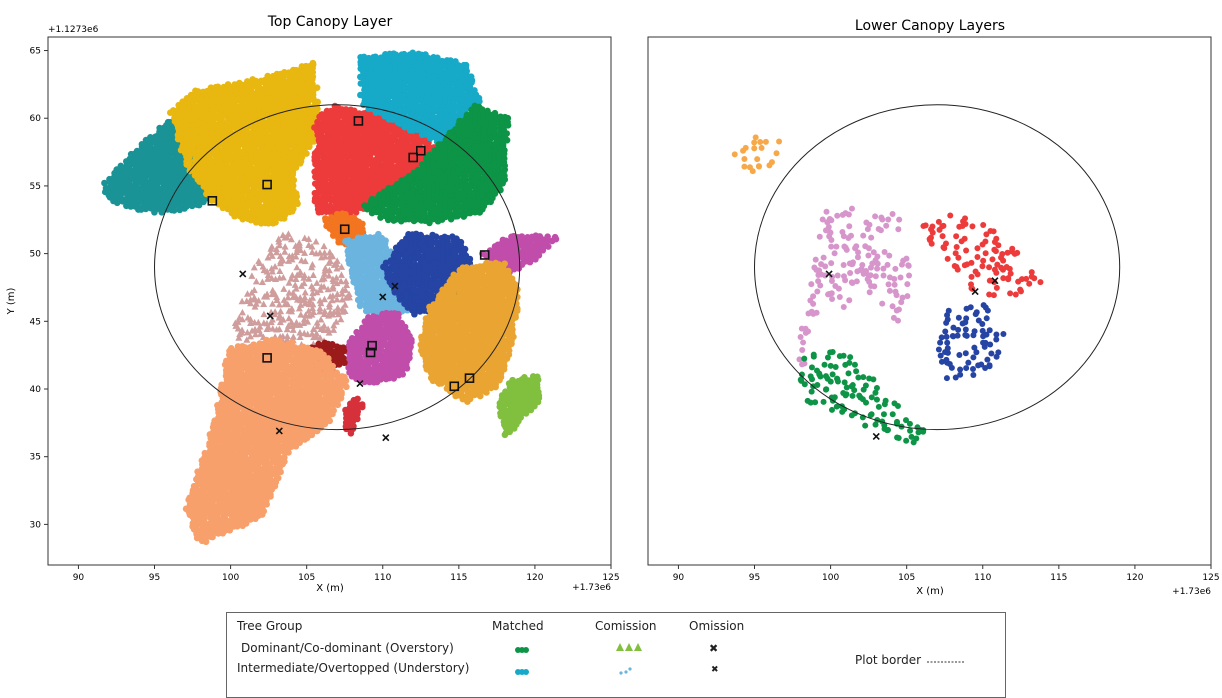 Image resolution: width=1222 pixels, height=698 pixels. I want to click on right-chart-title: Lower Canopy Layers, so click(930, 26).